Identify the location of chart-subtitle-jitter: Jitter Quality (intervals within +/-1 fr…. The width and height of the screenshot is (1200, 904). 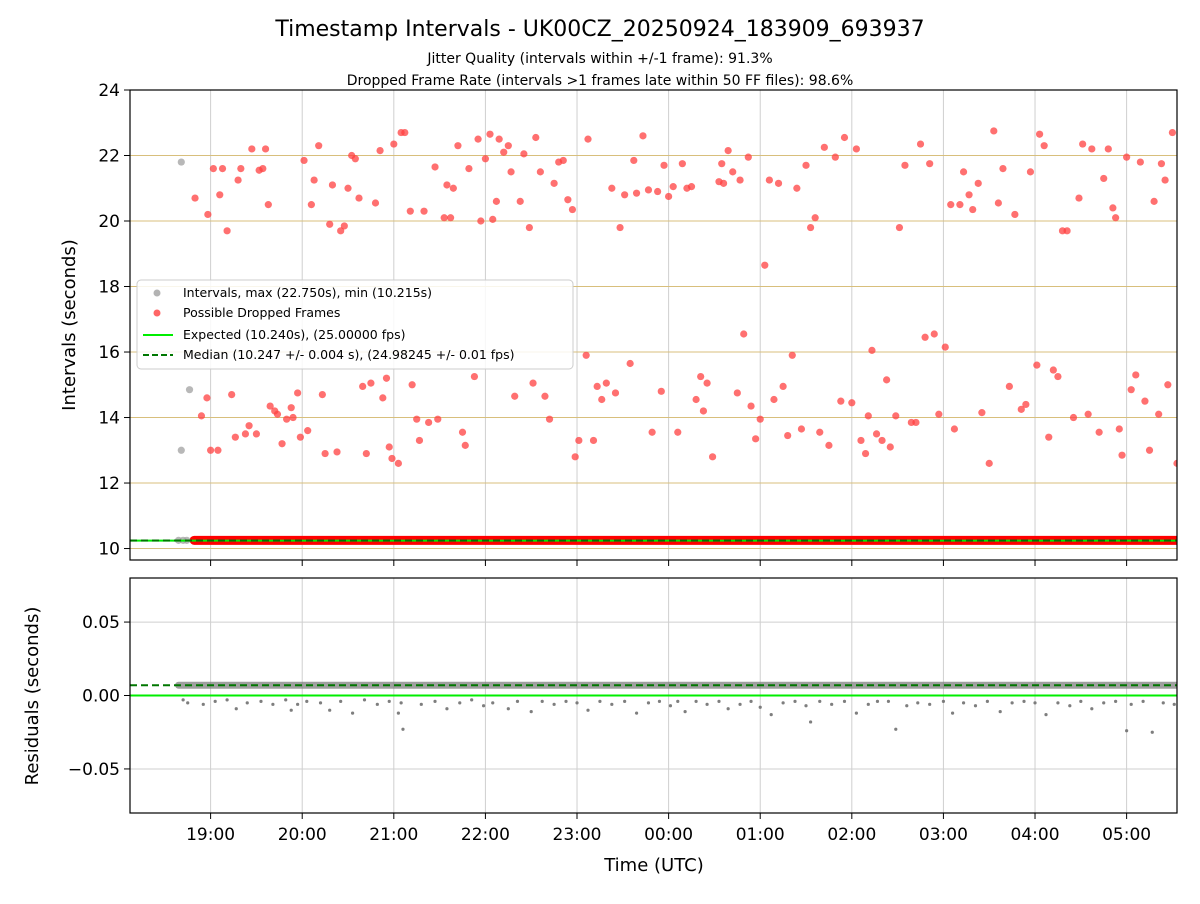
(599, 59).